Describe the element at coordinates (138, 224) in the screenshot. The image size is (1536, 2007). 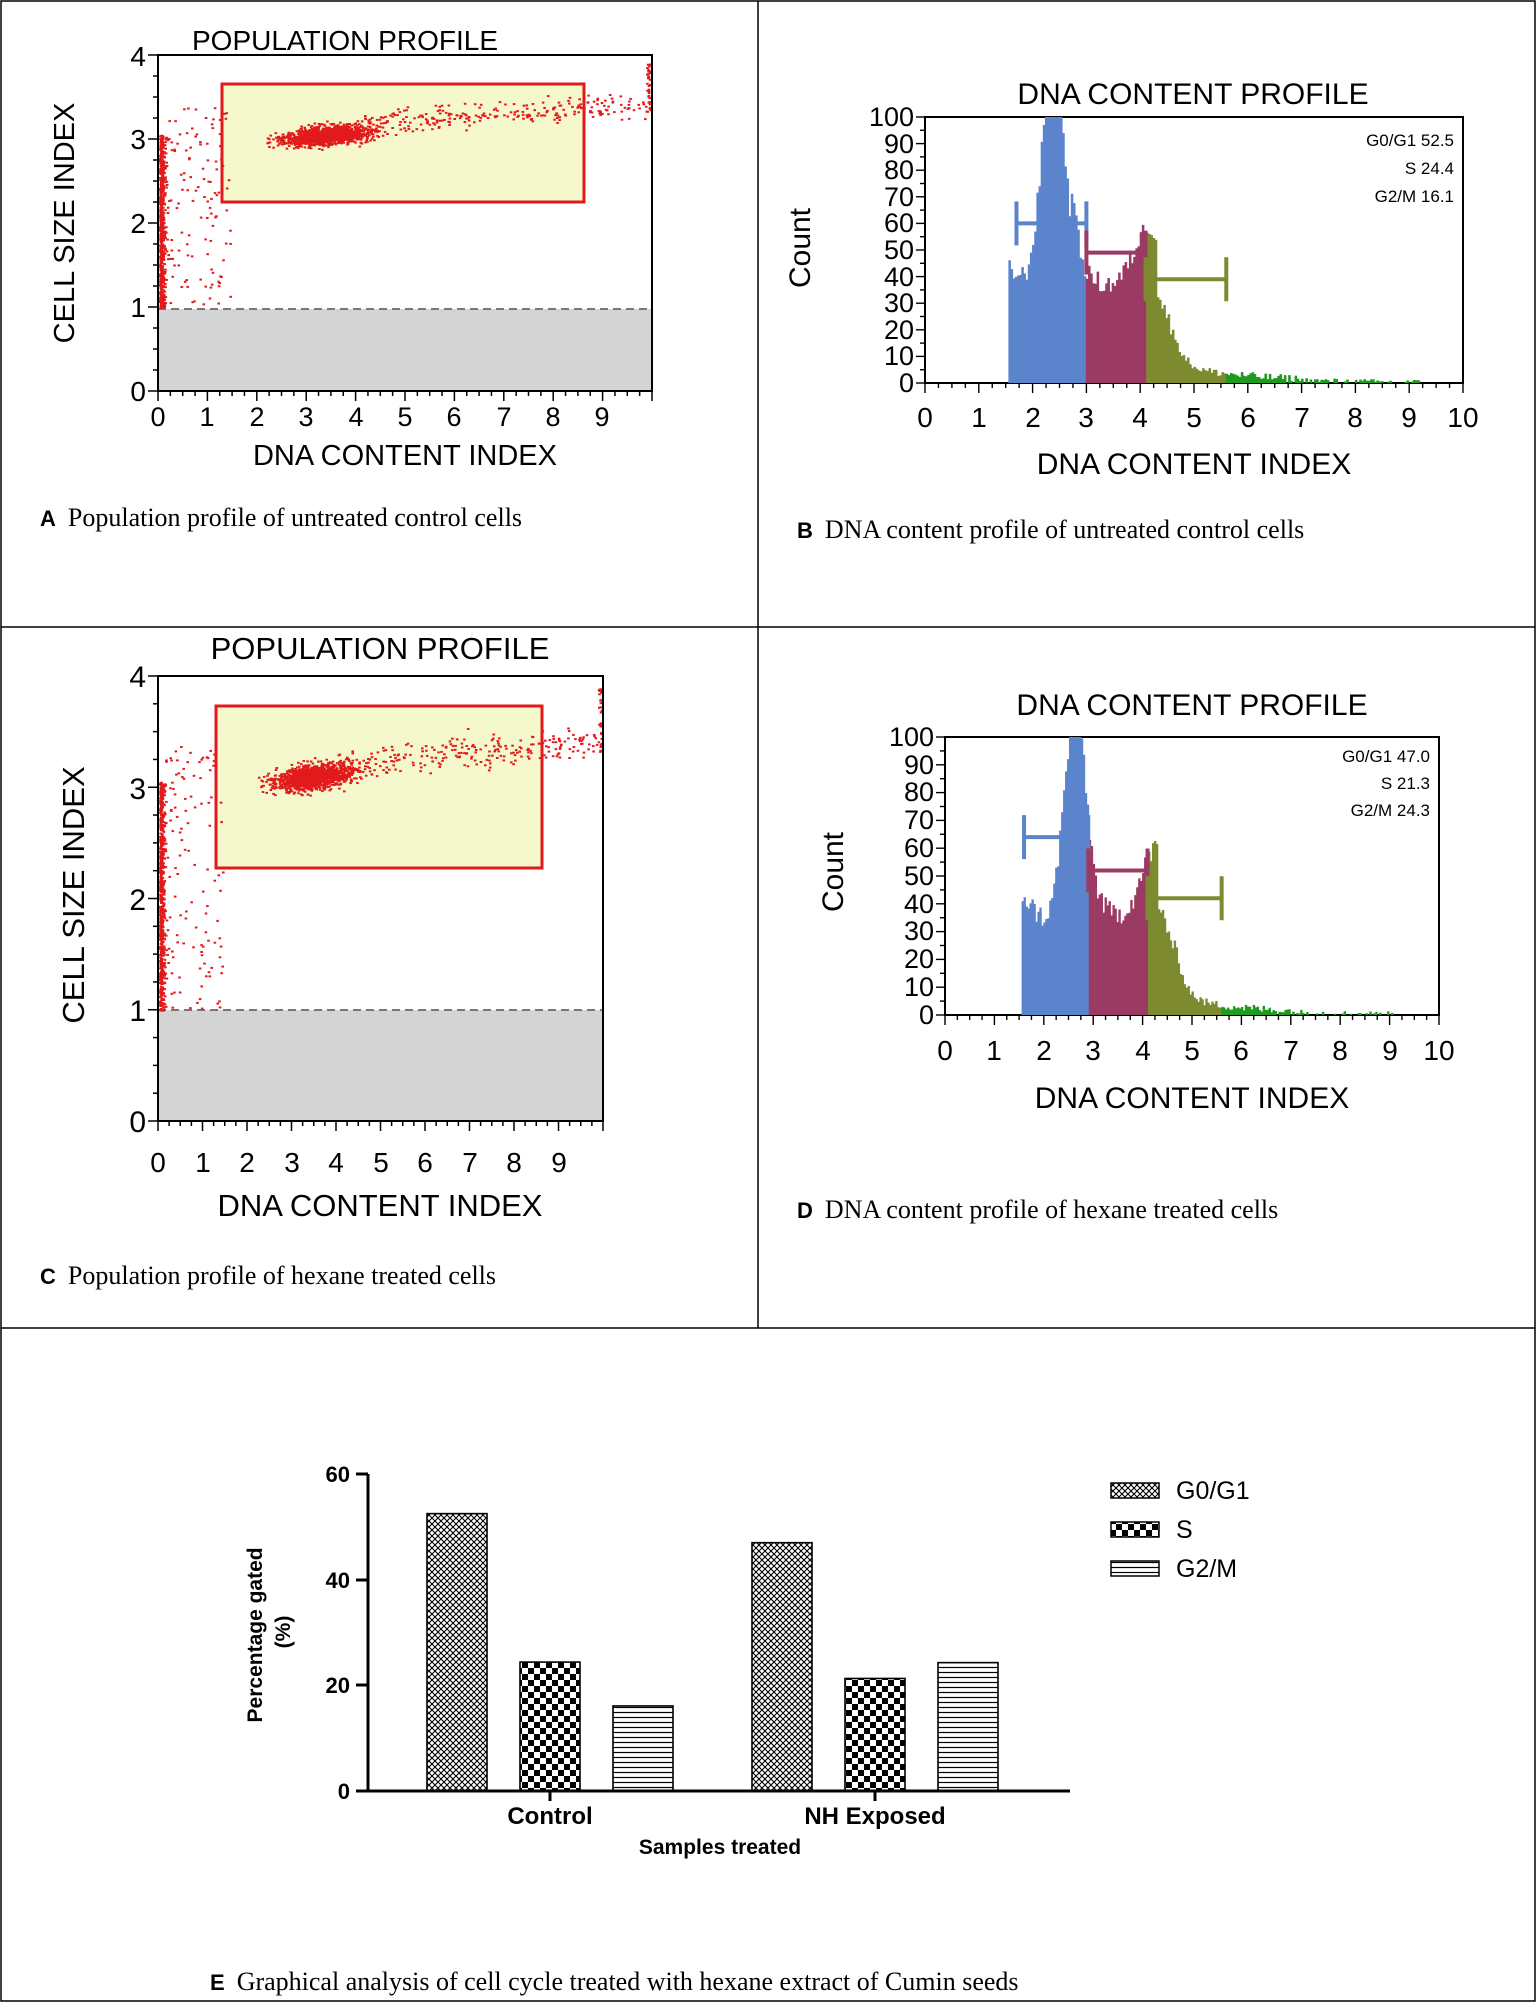
I see `panel-a-y-tick-labels: 0 1 2 3 4` at that location.